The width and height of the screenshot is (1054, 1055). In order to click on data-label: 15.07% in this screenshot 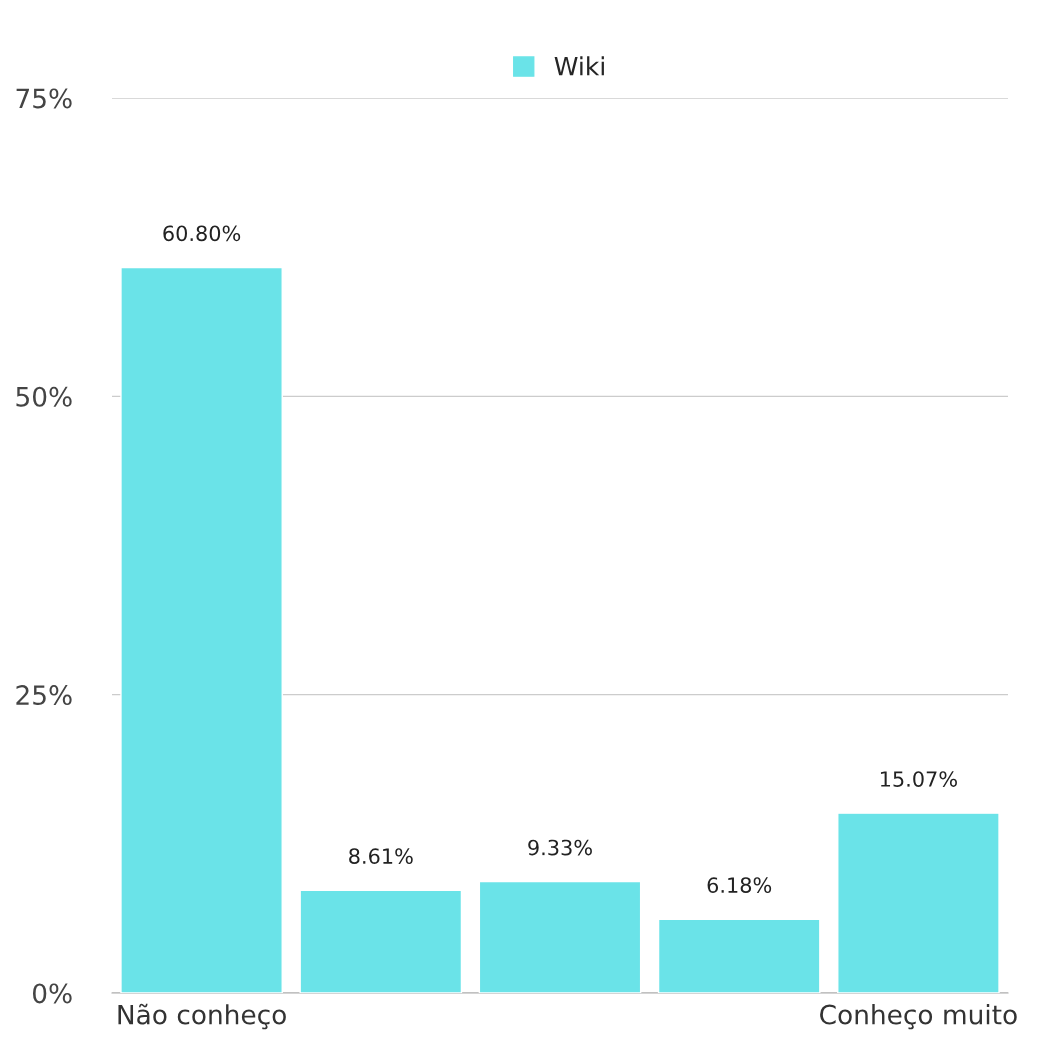, I will do `click(918, 779)`.